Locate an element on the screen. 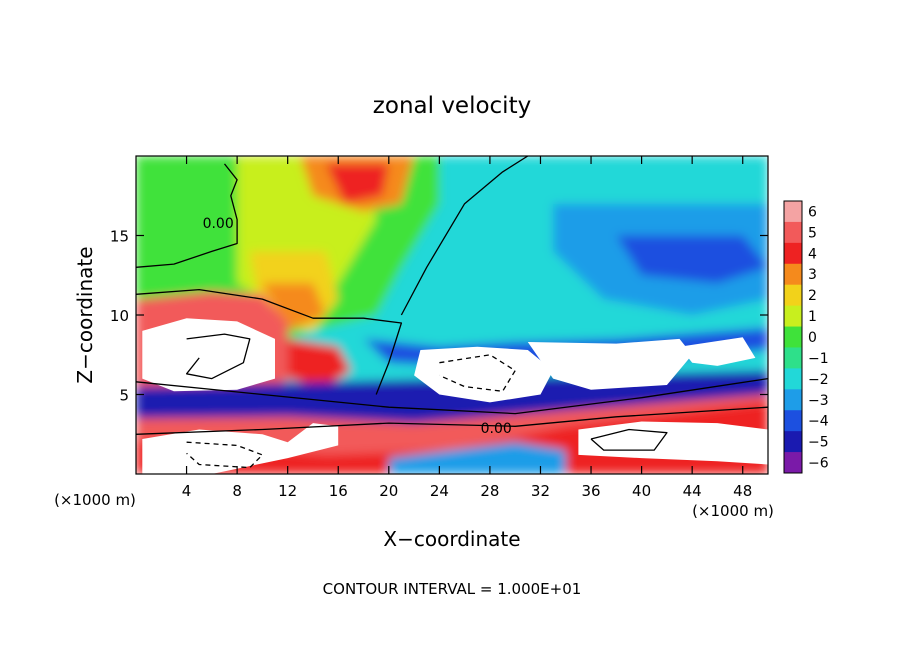 Image resolution: width=904 pixels, height=654 pixels. colorbar-label-3: 3 is located at coordinates (812, 275).